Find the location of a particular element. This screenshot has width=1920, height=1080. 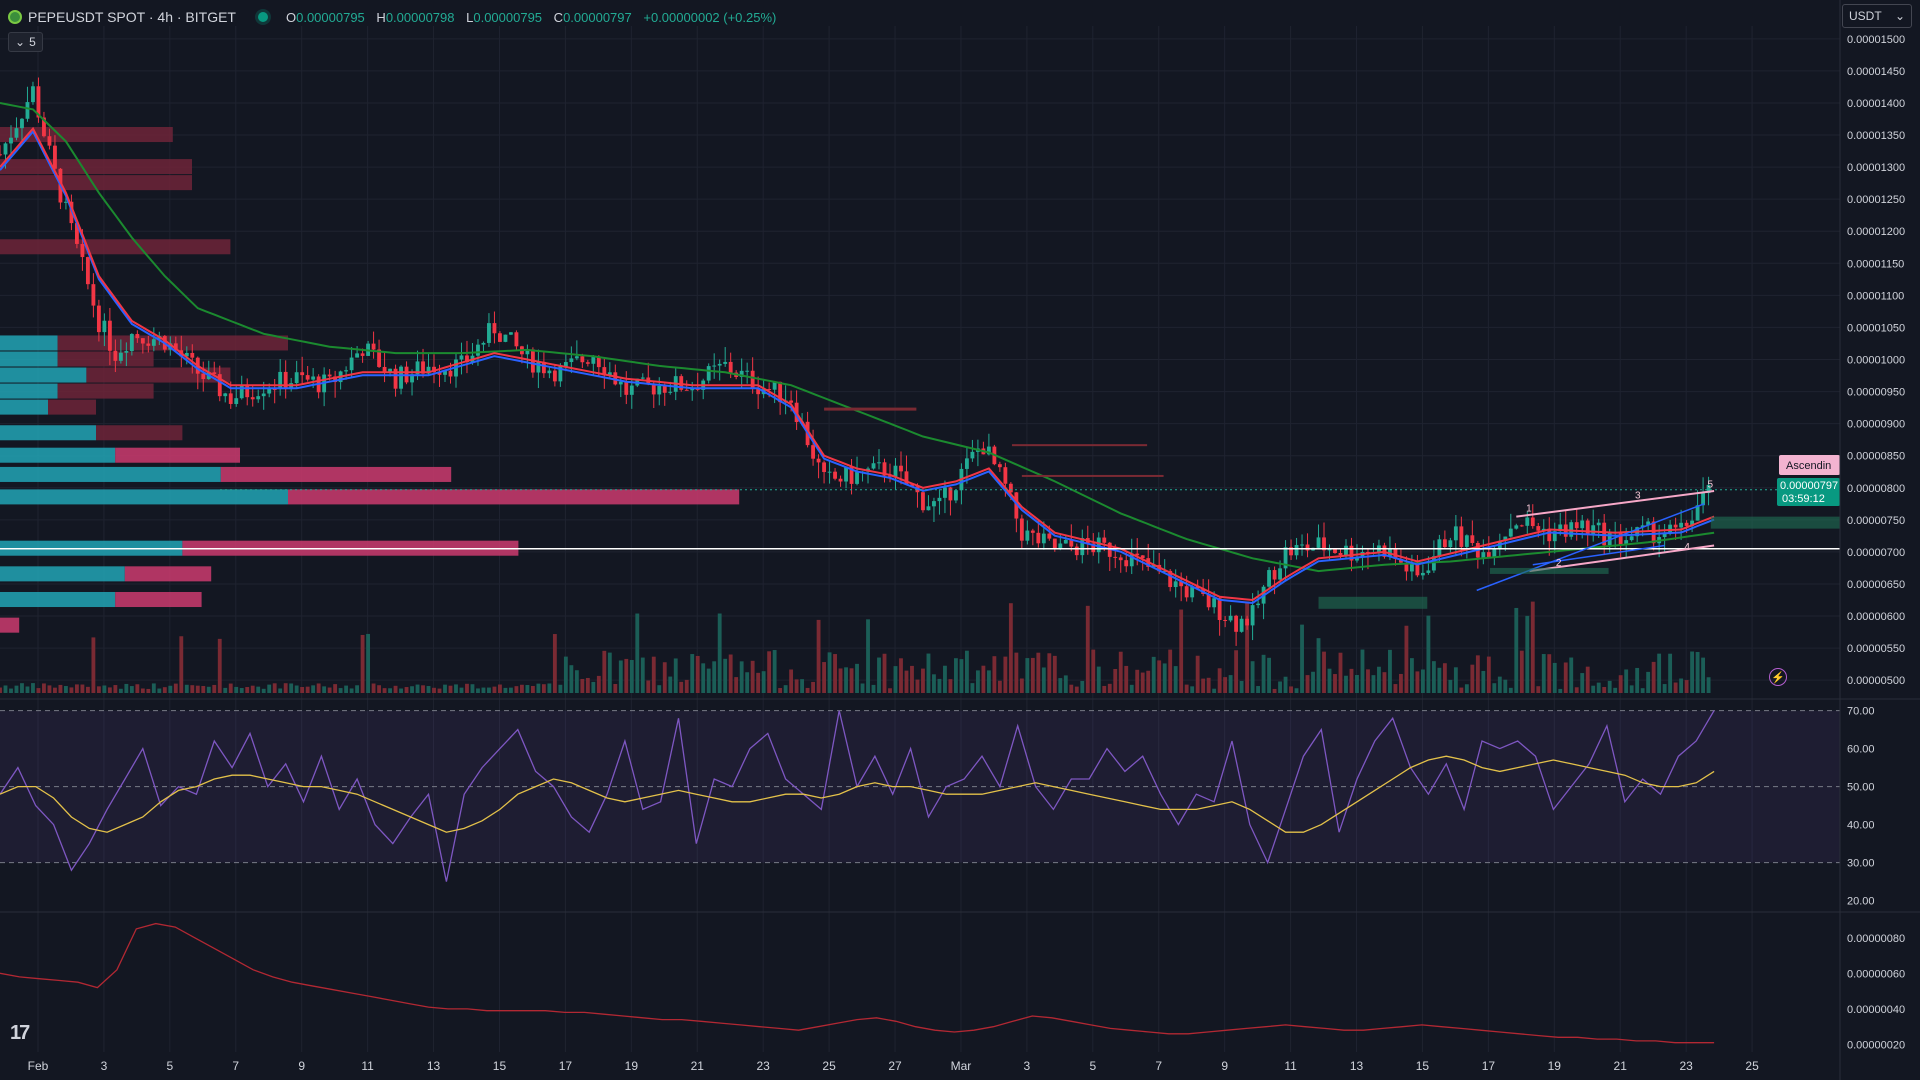

order-block-zone is located at coordinates (1775, 522).